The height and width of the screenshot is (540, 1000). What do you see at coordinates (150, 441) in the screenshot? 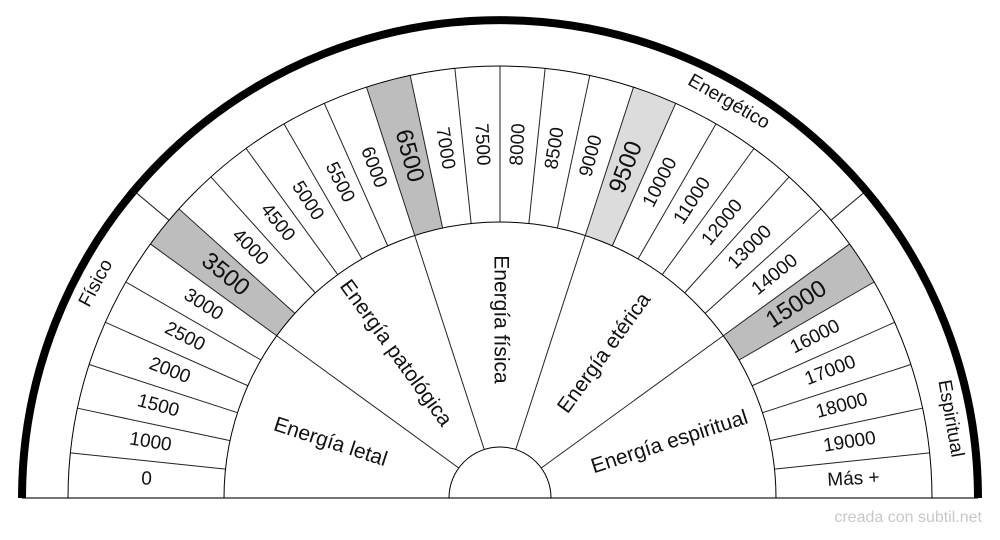
I see `scale-value-label: 1000` at bounding box center [150, 441].